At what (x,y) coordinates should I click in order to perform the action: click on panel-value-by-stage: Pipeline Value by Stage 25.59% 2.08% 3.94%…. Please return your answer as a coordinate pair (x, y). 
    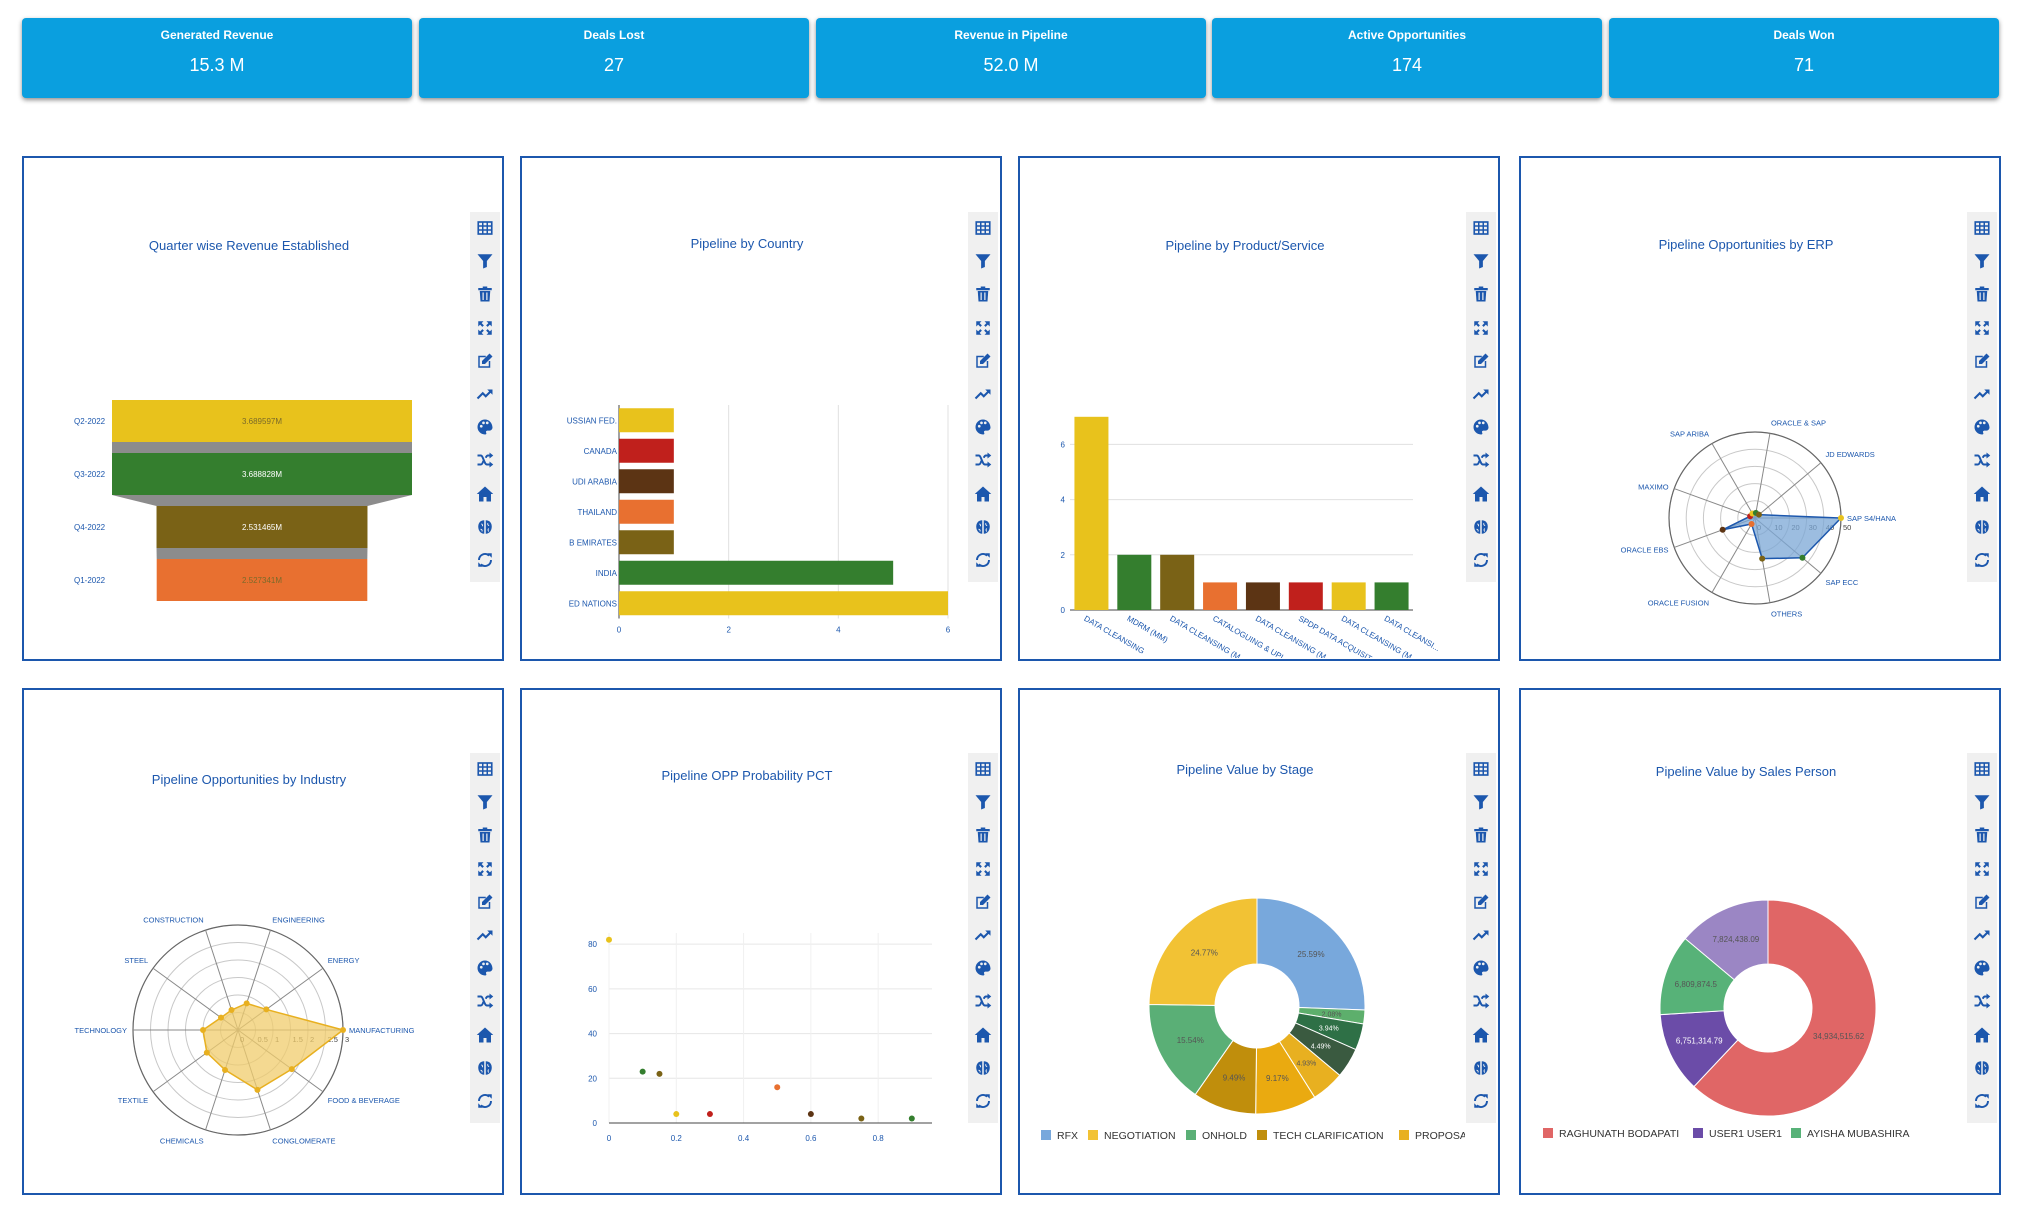
    Looking at the image, I should click on (1259, 941).